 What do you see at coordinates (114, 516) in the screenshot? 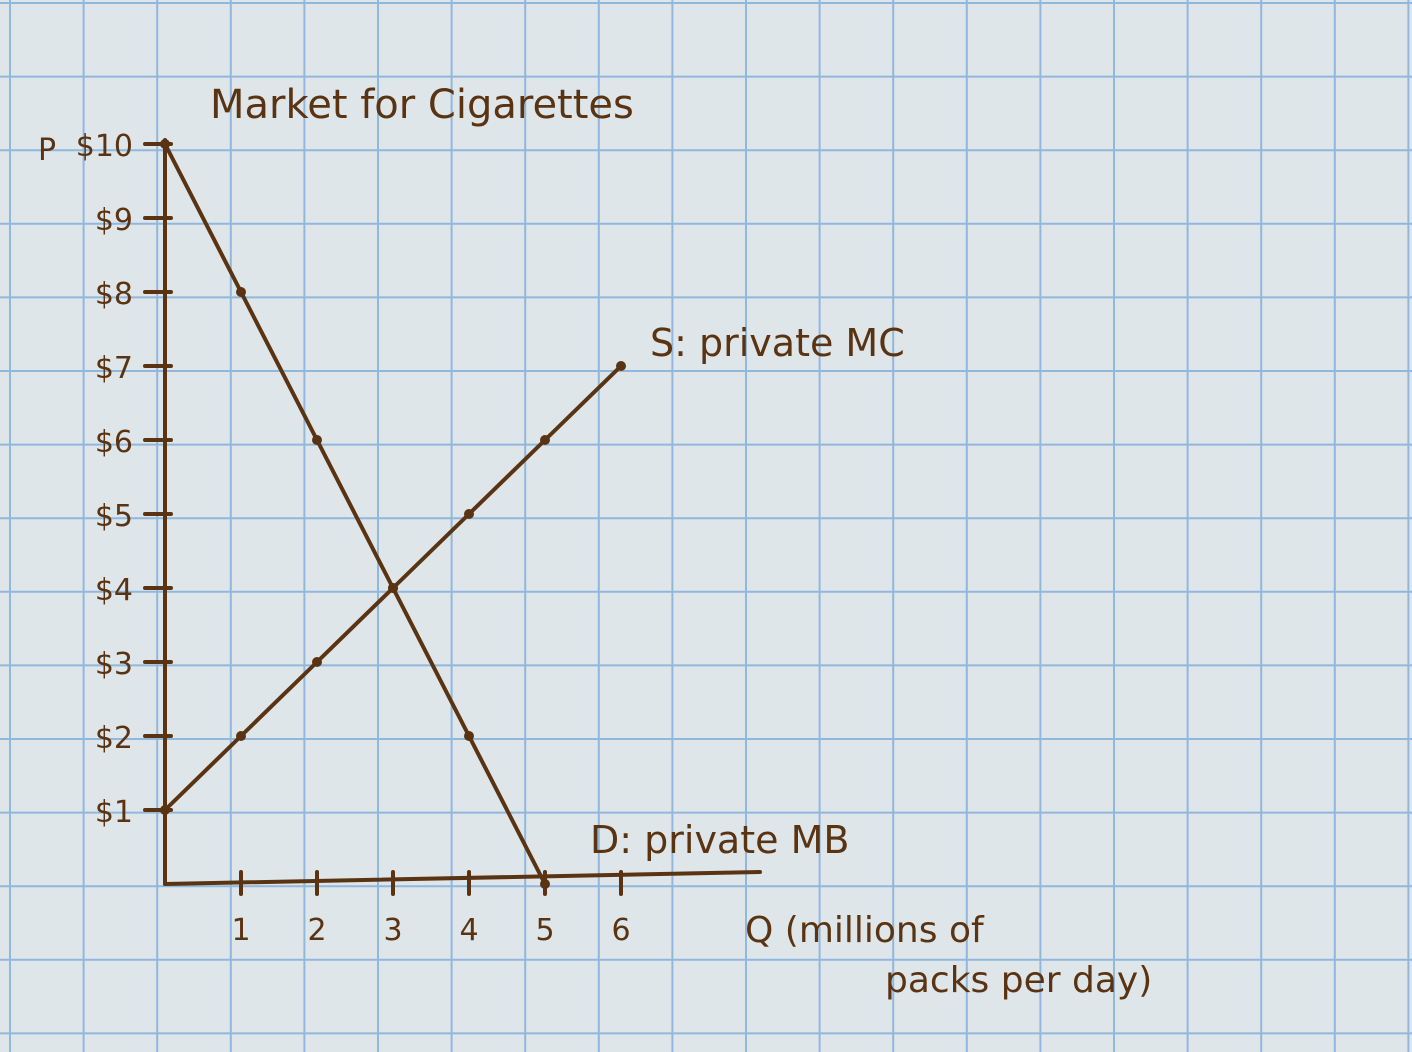
I see `y-tick-label: $5` at bounding box center [114, 516].